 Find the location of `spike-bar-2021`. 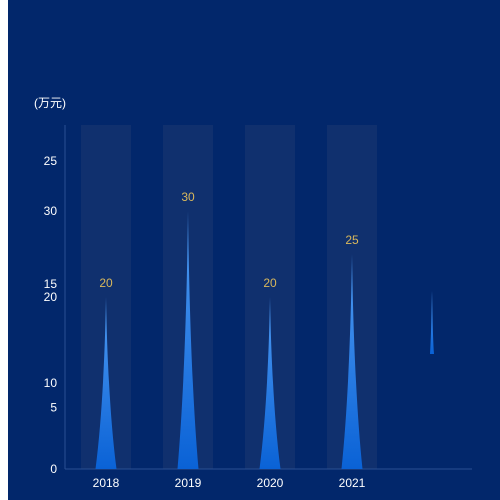

spike-bar-2021 is located at coordinates (352, 361).